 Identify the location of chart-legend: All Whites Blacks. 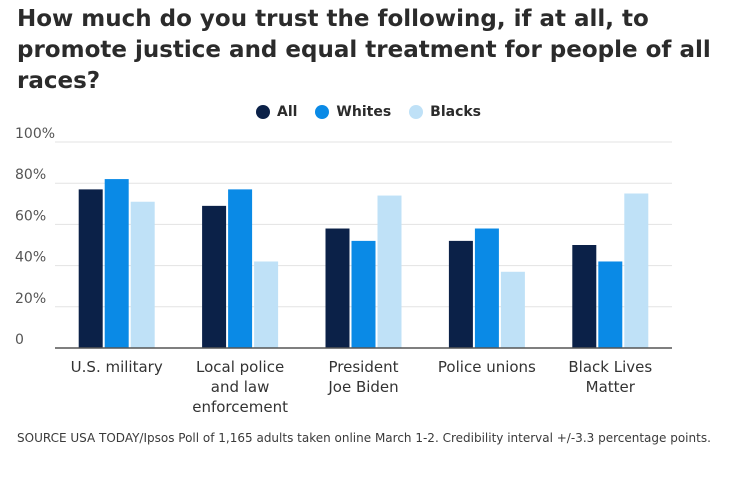
(368, 112).